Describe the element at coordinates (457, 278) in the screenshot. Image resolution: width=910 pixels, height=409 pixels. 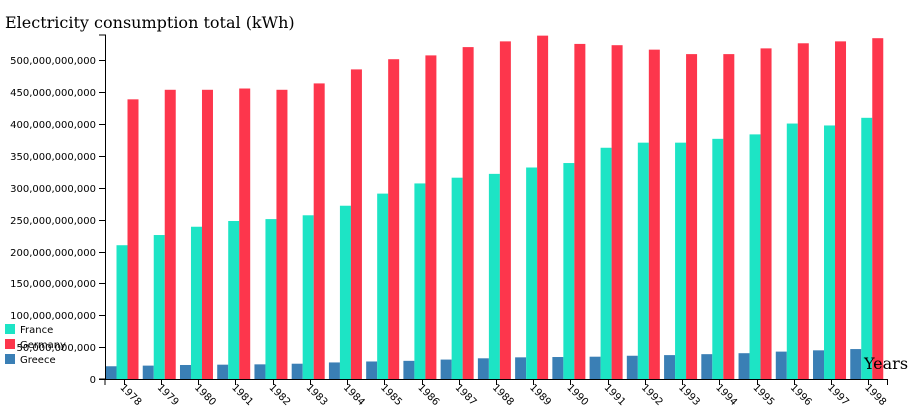
I see `bar-france-1987` at that location.